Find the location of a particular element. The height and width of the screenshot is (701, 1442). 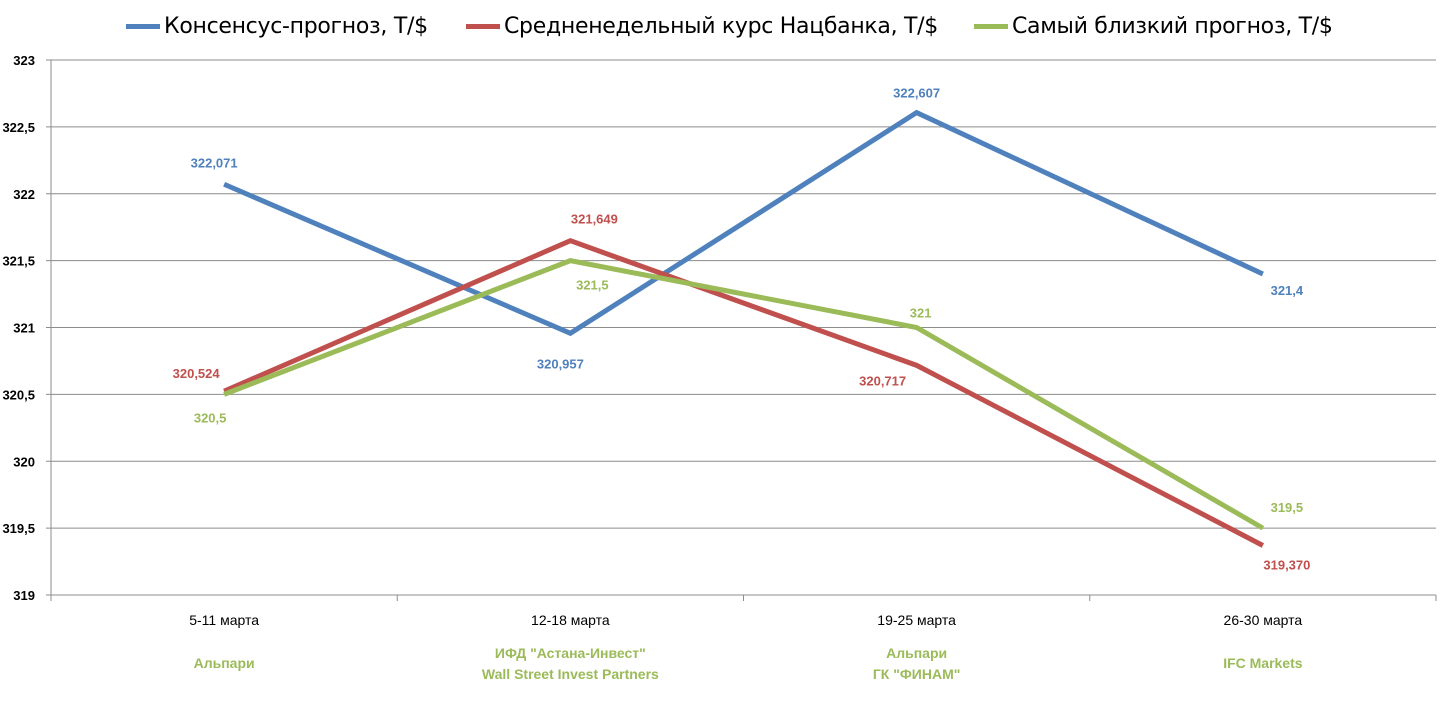

legend-label-nbk-rate: Средненедельный курс Нацбанка, Т/$ is located at coordinates (721, 26).